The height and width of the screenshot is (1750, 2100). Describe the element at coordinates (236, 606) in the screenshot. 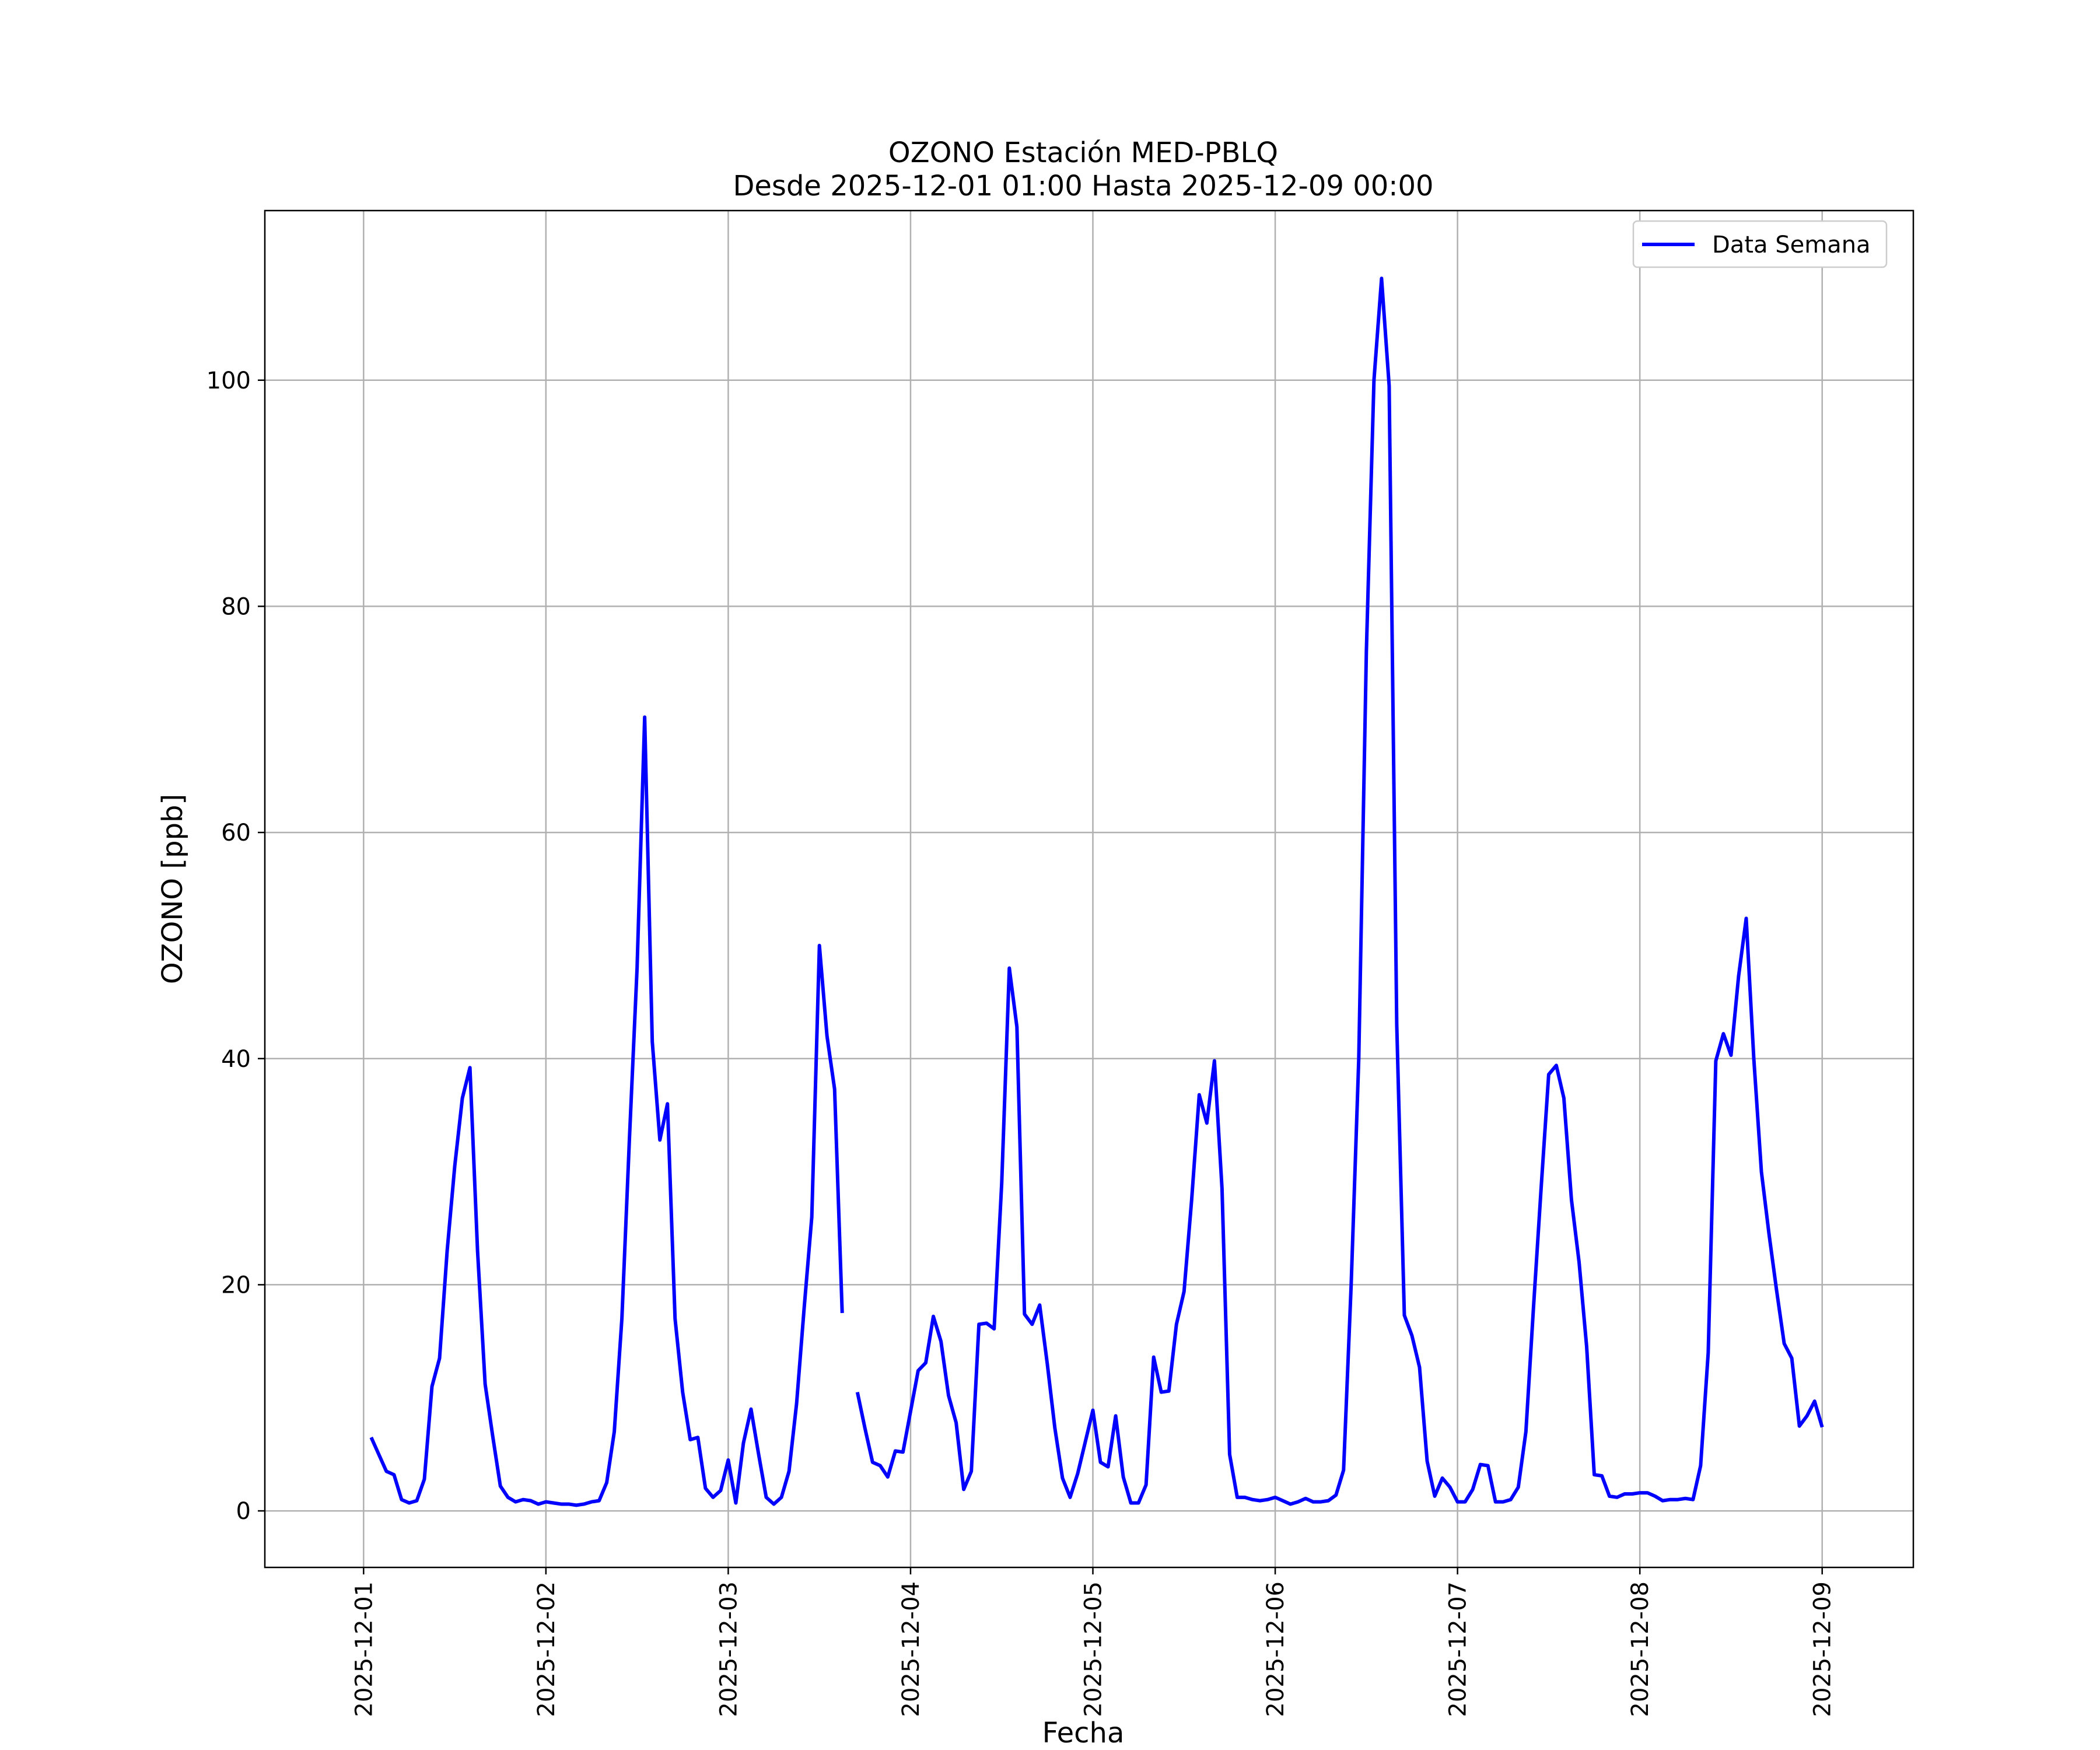

I see `y-tick-label: 80` at that location.